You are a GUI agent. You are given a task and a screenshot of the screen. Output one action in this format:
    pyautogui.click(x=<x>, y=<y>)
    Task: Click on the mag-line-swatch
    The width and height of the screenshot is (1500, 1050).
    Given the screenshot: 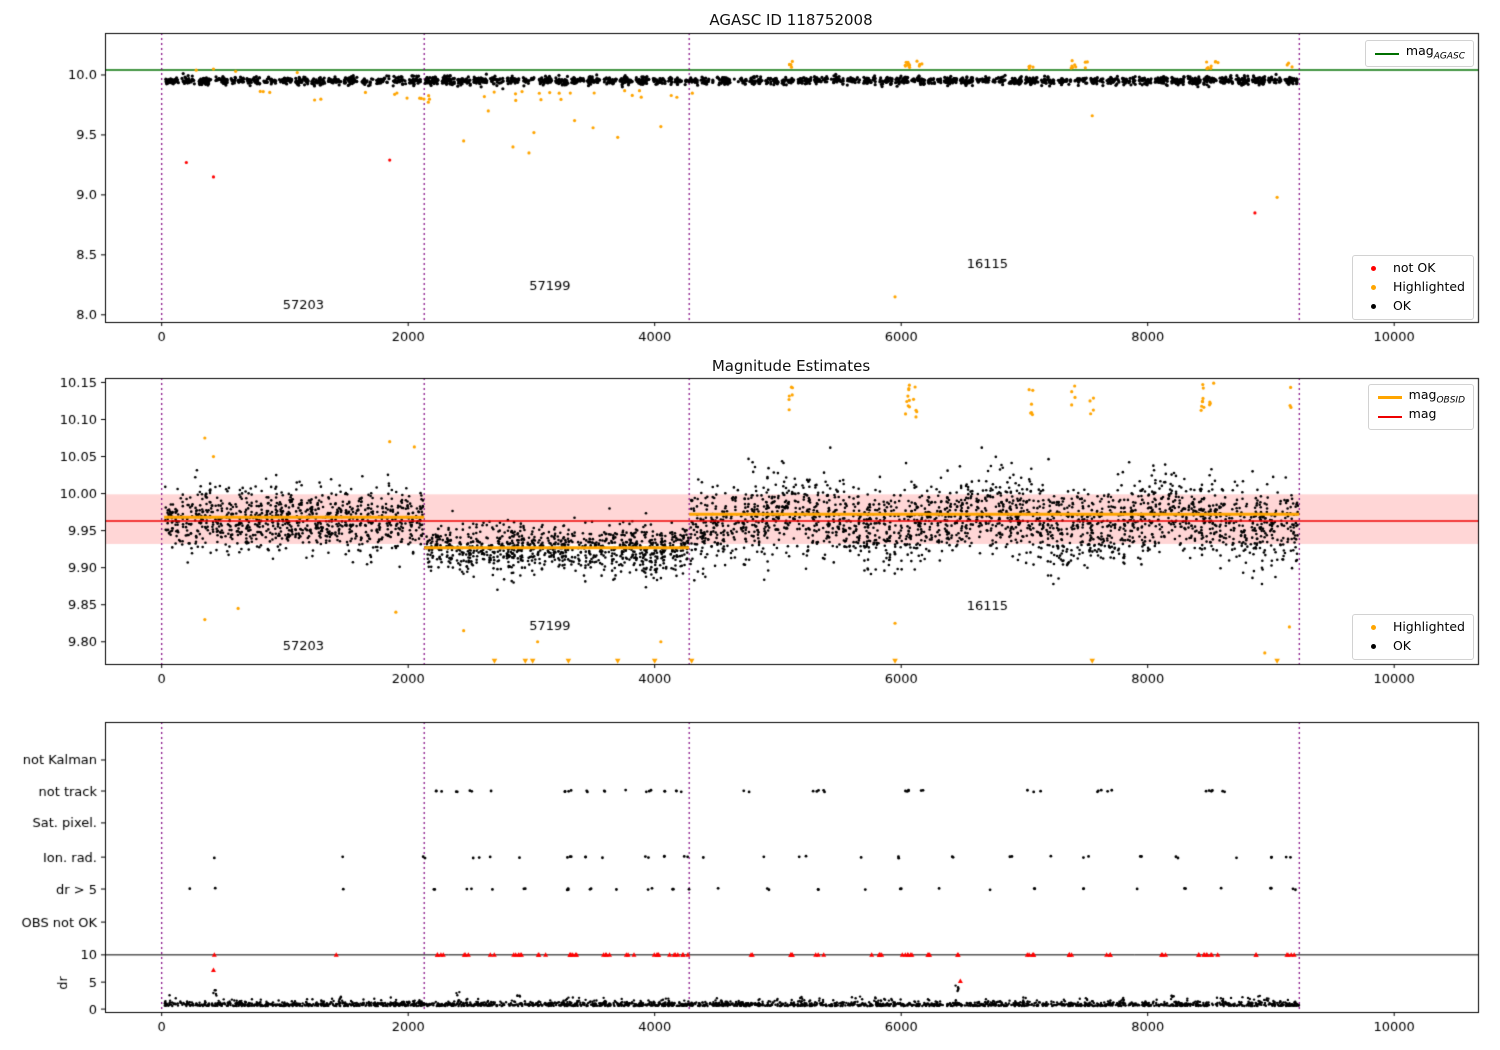 What is the action you would take?
    pyautogui.click(x=1389, y=416)
    